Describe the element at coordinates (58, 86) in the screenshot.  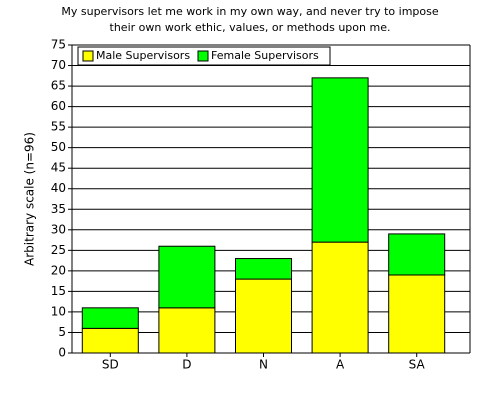
I see `y-tick-label: 65` at that location.